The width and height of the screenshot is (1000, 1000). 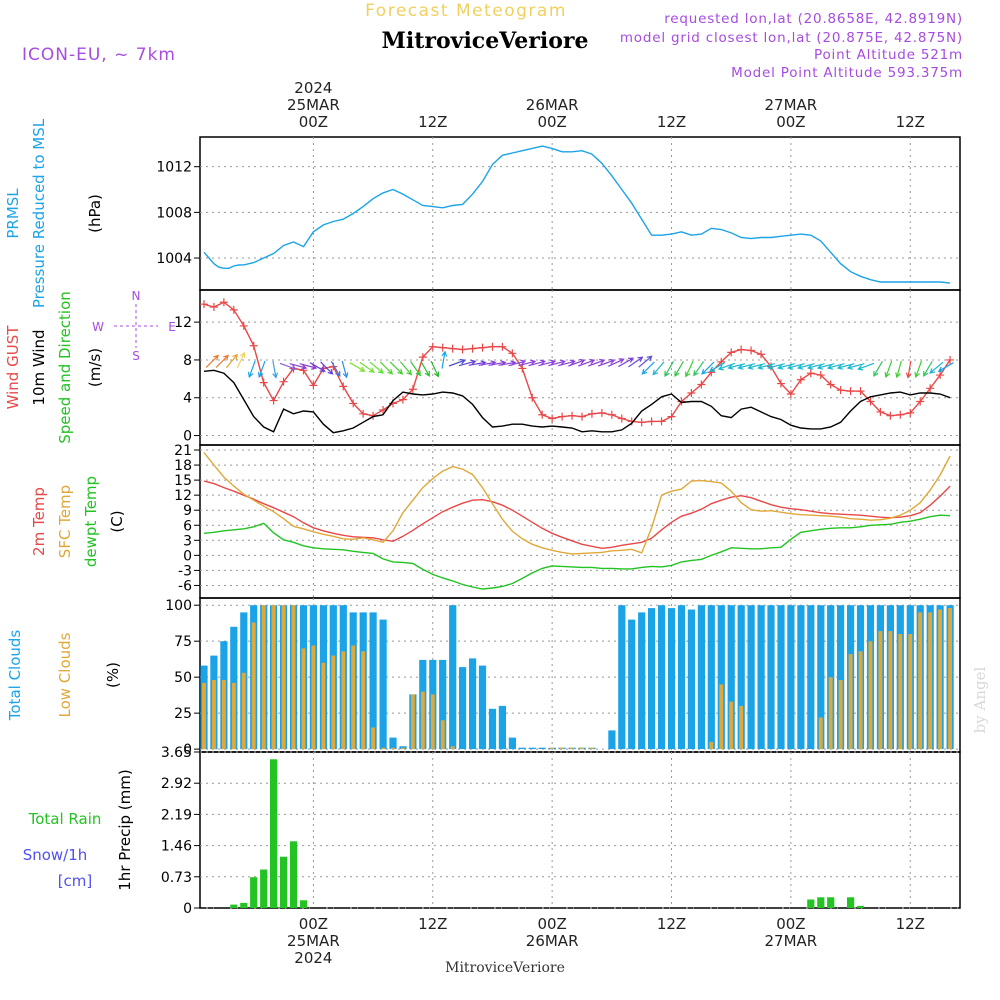 What do you see at coordinates (813, 19) in the screenshot?
I see `requested-coords: requested lon,lat (20.8658E, 42.8919N)` at bounding box center [813, 19].